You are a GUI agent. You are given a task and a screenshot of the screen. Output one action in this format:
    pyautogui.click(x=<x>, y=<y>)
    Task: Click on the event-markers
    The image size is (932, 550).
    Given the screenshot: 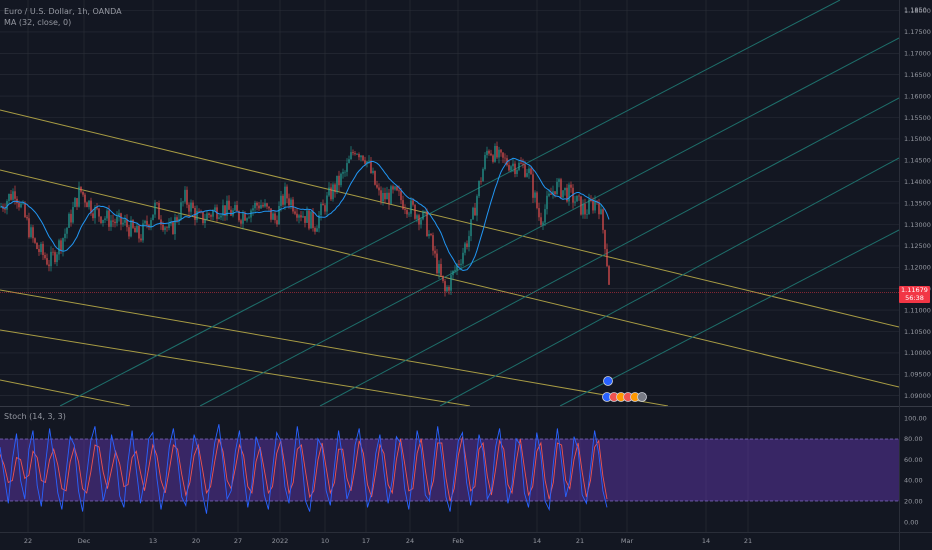 What is the action you would take?
    pyautogui.click(x=624, y=389)
    